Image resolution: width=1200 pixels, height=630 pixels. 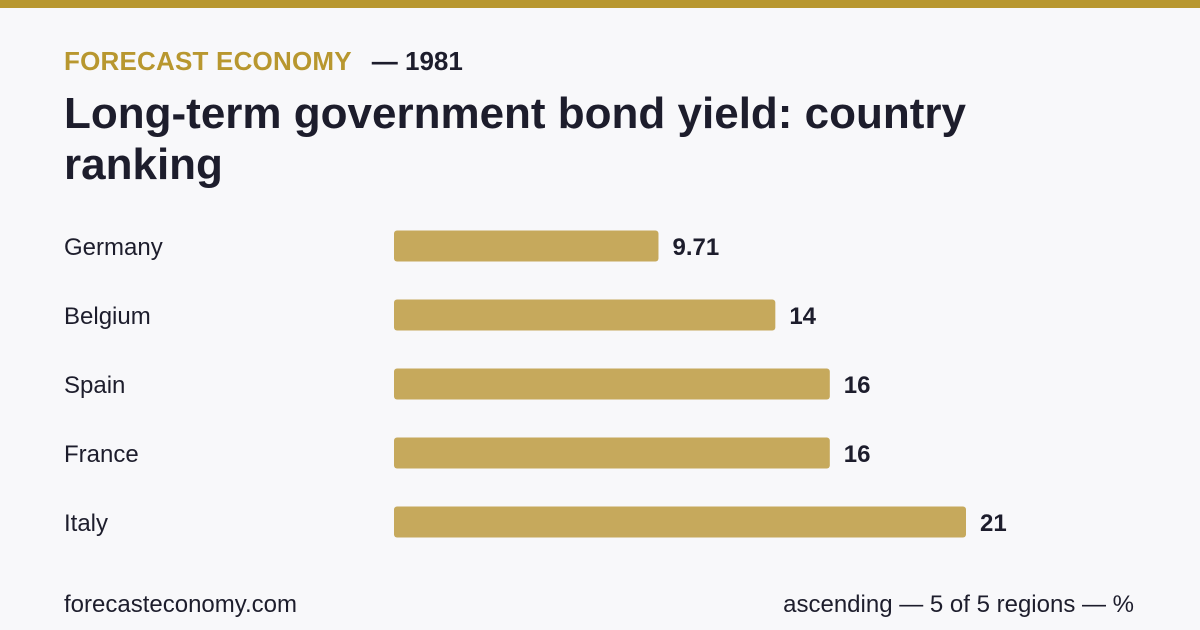 What do you see at coordinates (600, 4) in the screenshot?
I see `top-accent-bar` at bounding box center [600, 4].